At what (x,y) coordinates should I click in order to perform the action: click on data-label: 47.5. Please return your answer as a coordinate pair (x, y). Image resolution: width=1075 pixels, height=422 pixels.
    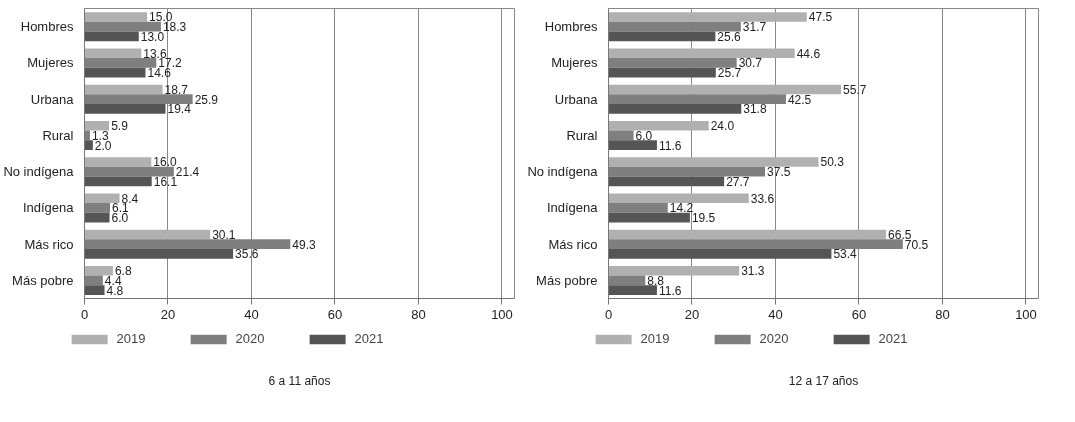
    Looking at the image, I should click on (820, 17).